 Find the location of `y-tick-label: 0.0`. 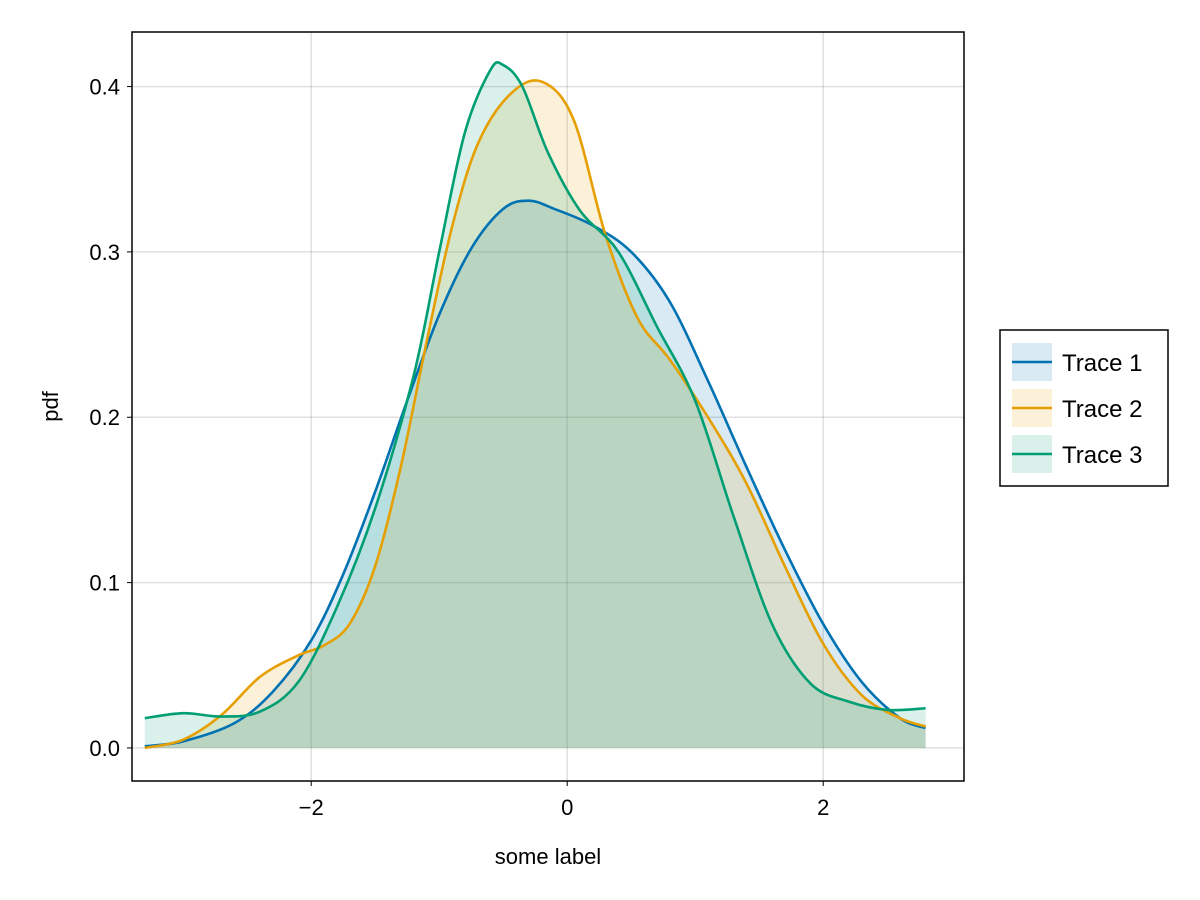

y-tick-label: 0.0 is located at coordinates (104, 748).